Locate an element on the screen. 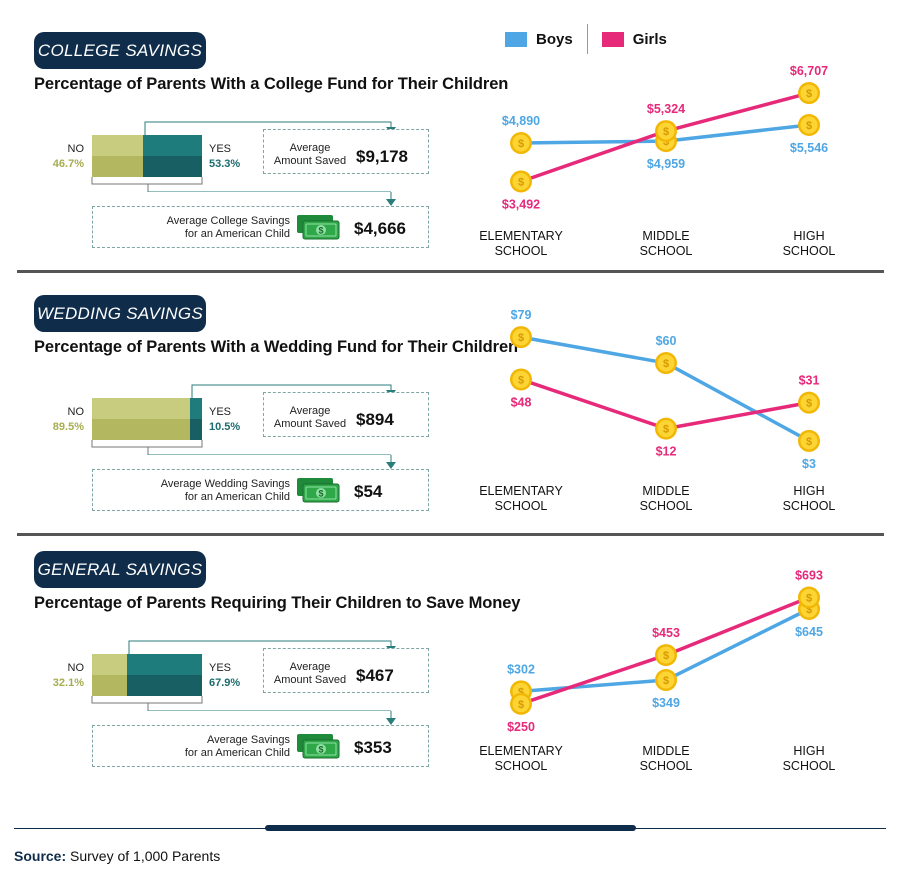  coin-marker-boys-1: $ is located at coordinates (666, 363).